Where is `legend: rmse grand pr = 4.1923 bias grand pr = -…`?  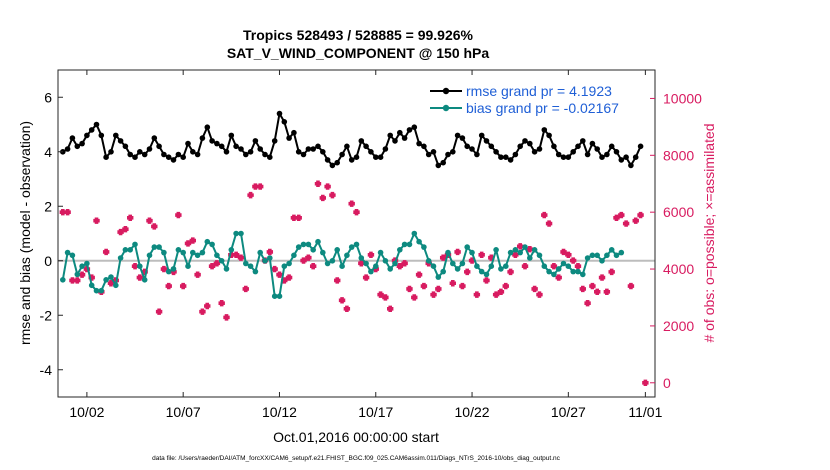 legend: rmse grand pr = 4.1923 bias grand pr = -… is located at coordinates (524, 99).